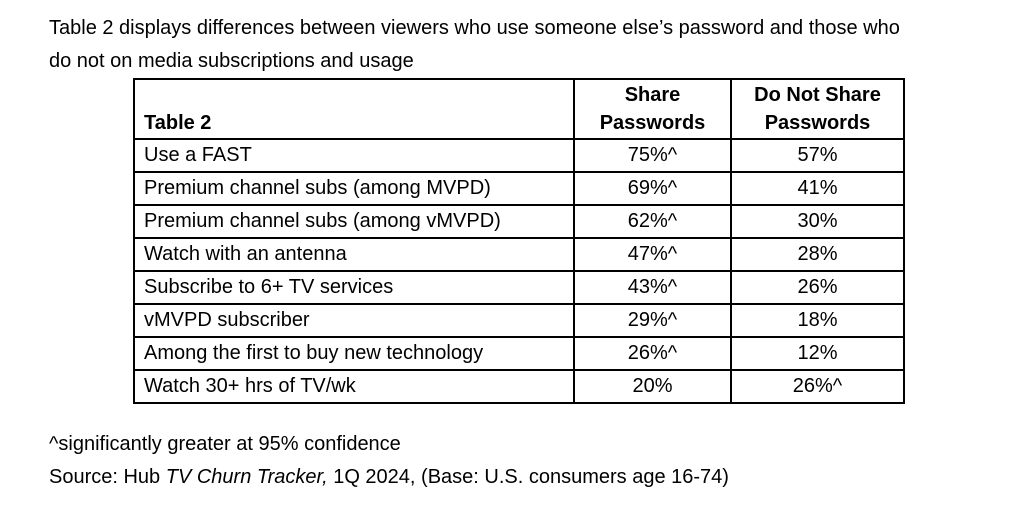 The width and height of the screenshot is (1035, 520). I want to click on table-row: Watch 30+ hrs of TV/wk 20% 26%^, so click(519, 386).